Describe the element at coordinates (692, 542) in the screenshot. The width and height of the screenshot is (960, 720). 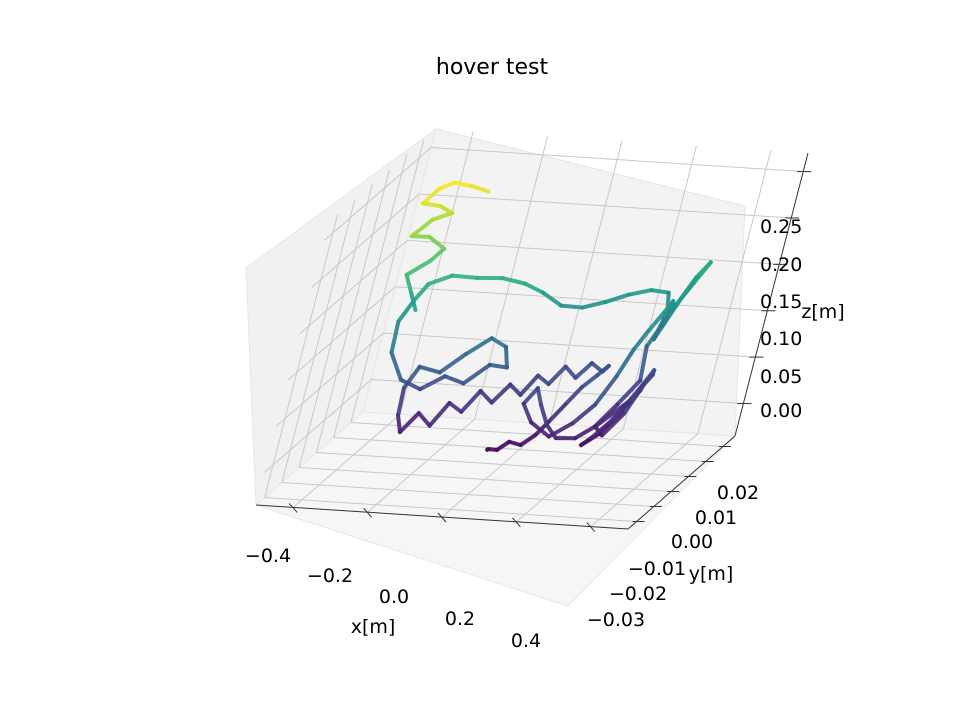
I see `y-tick-label: 0.00` at that location.